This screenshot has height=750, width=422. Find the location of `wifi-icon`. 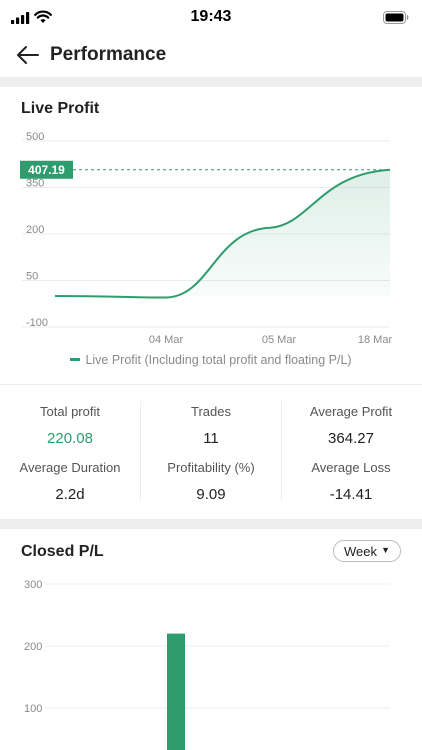

wifi-icon is located at coordinates (43, 16).